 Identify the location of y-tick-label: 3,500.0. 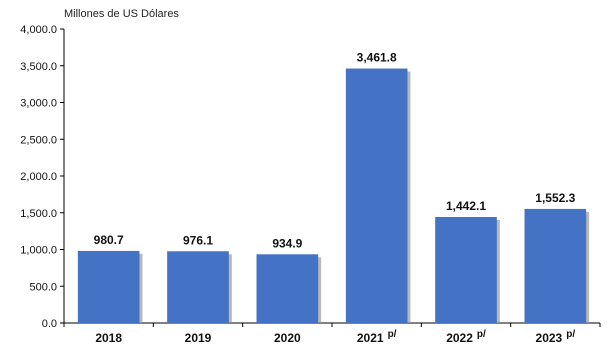
(38, 67).